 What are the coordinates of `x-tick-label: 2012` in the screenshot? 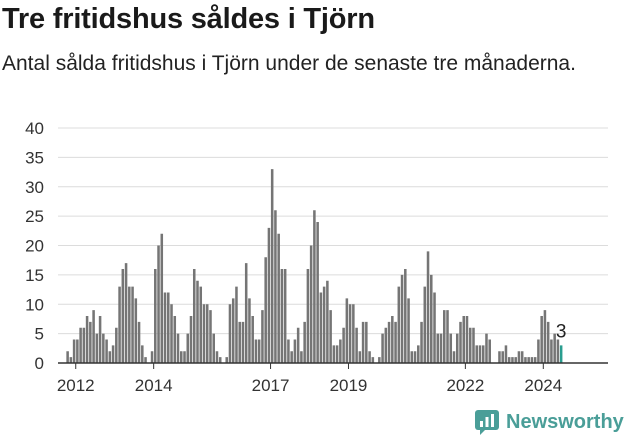 It's located at (76, 385).